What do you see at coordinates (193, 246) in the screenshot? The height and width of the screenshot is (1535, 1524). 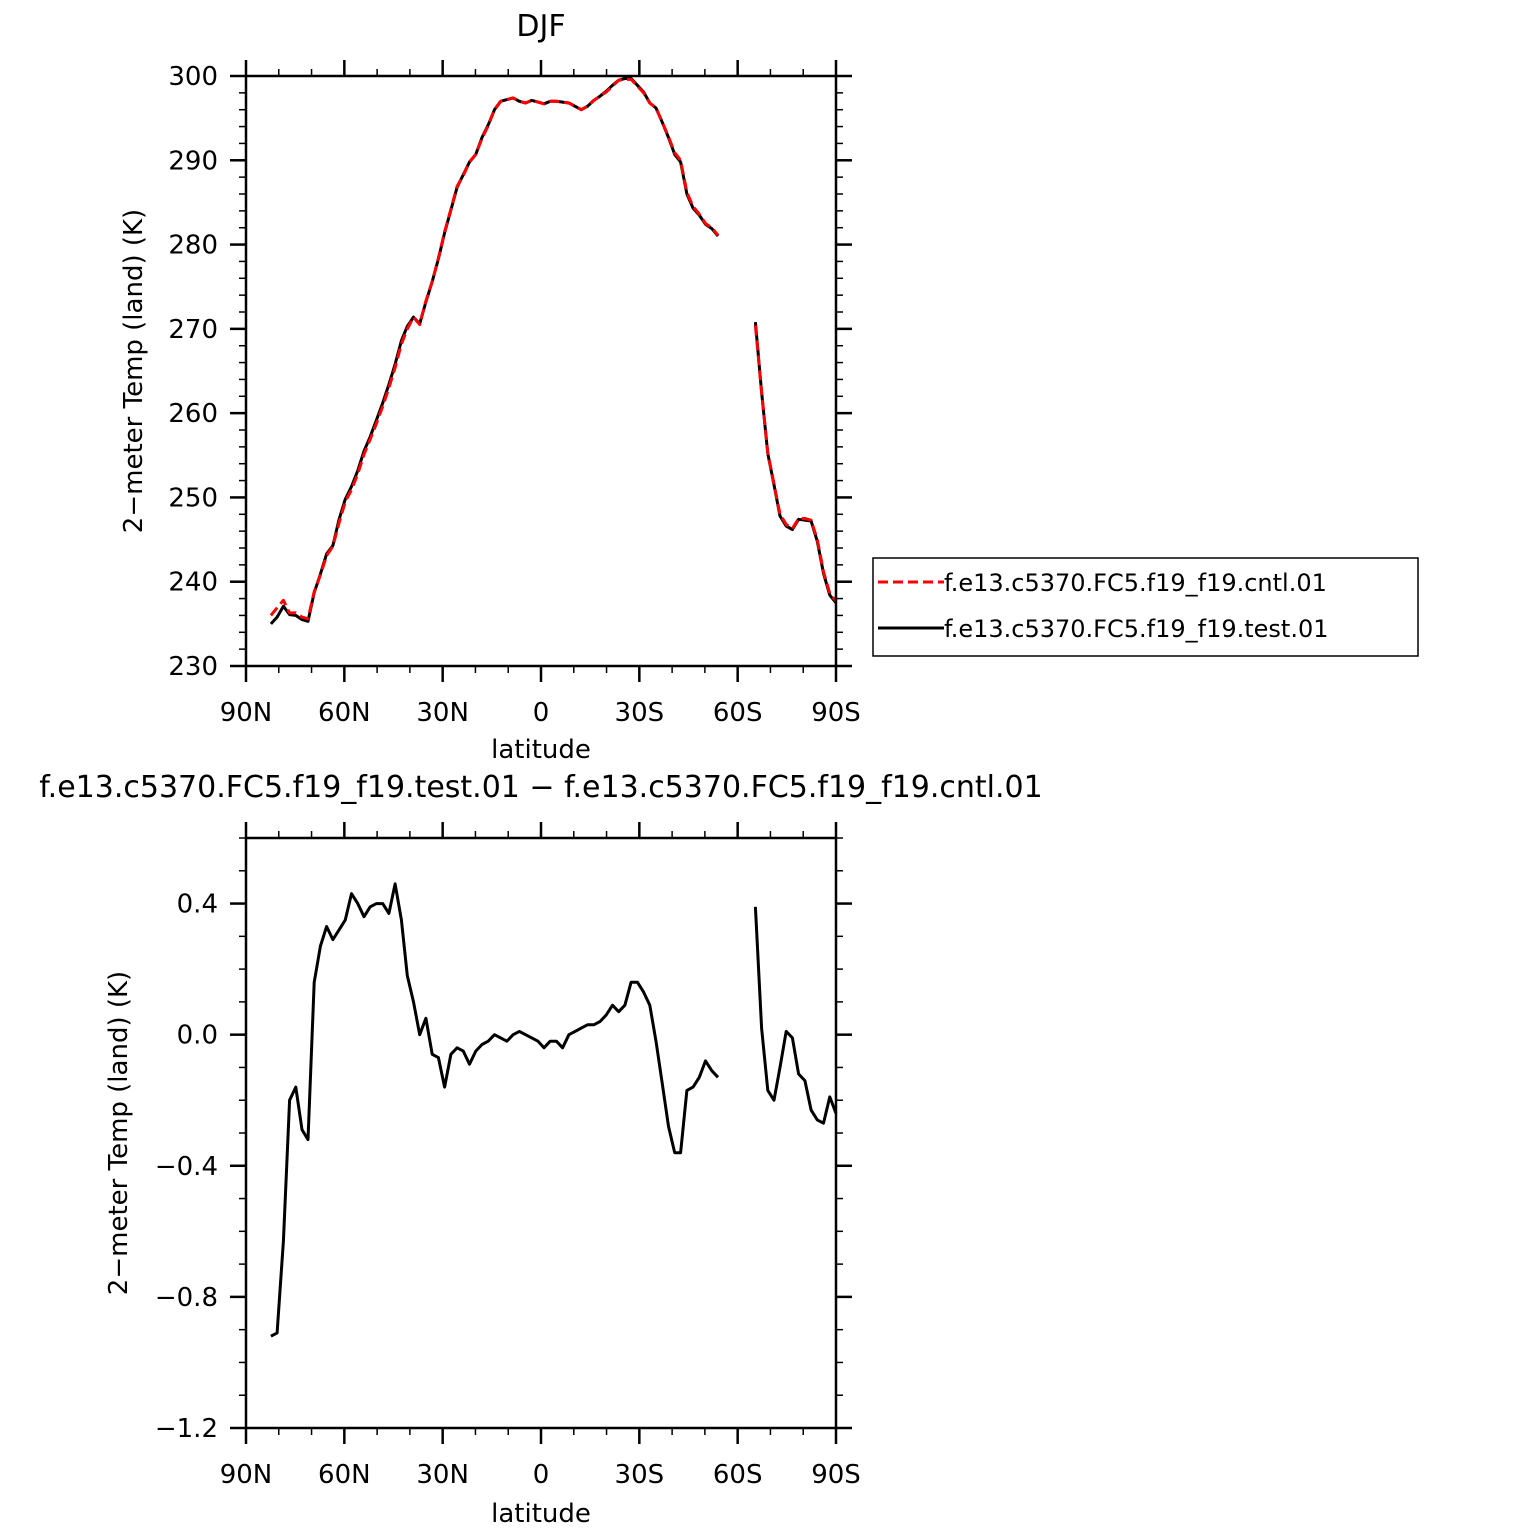 I see `y-tick-label: 280` at bounding box center [193, 246].